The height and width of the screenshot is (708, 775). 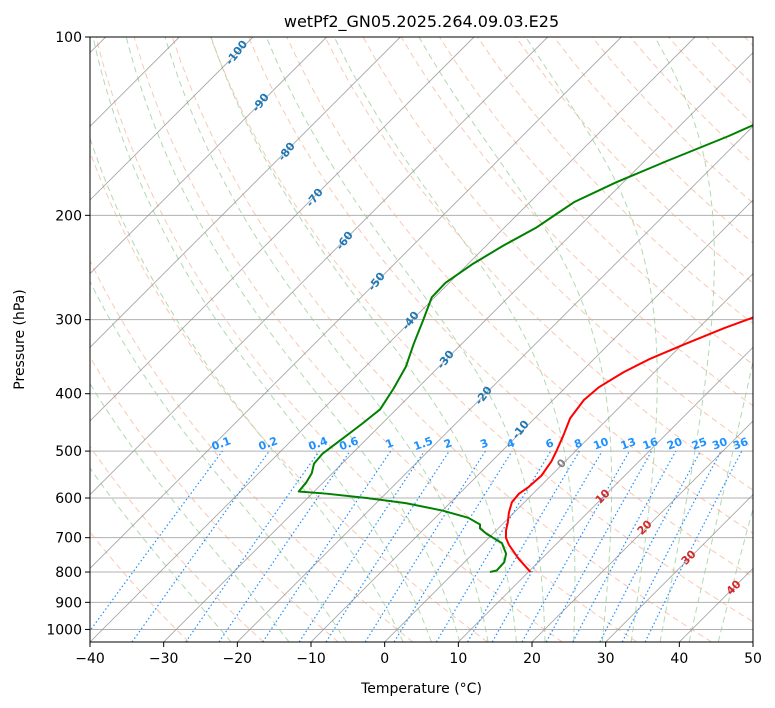 I want to click on temperature-profile-line, so click(x=628, y=444).